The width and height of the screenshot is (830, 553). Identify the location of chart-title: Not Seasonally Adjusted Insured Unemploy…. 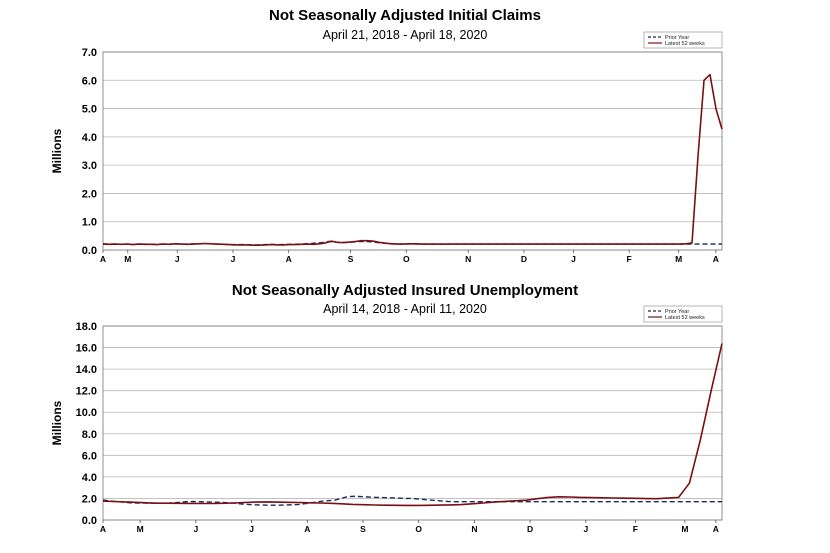
(405, 290).